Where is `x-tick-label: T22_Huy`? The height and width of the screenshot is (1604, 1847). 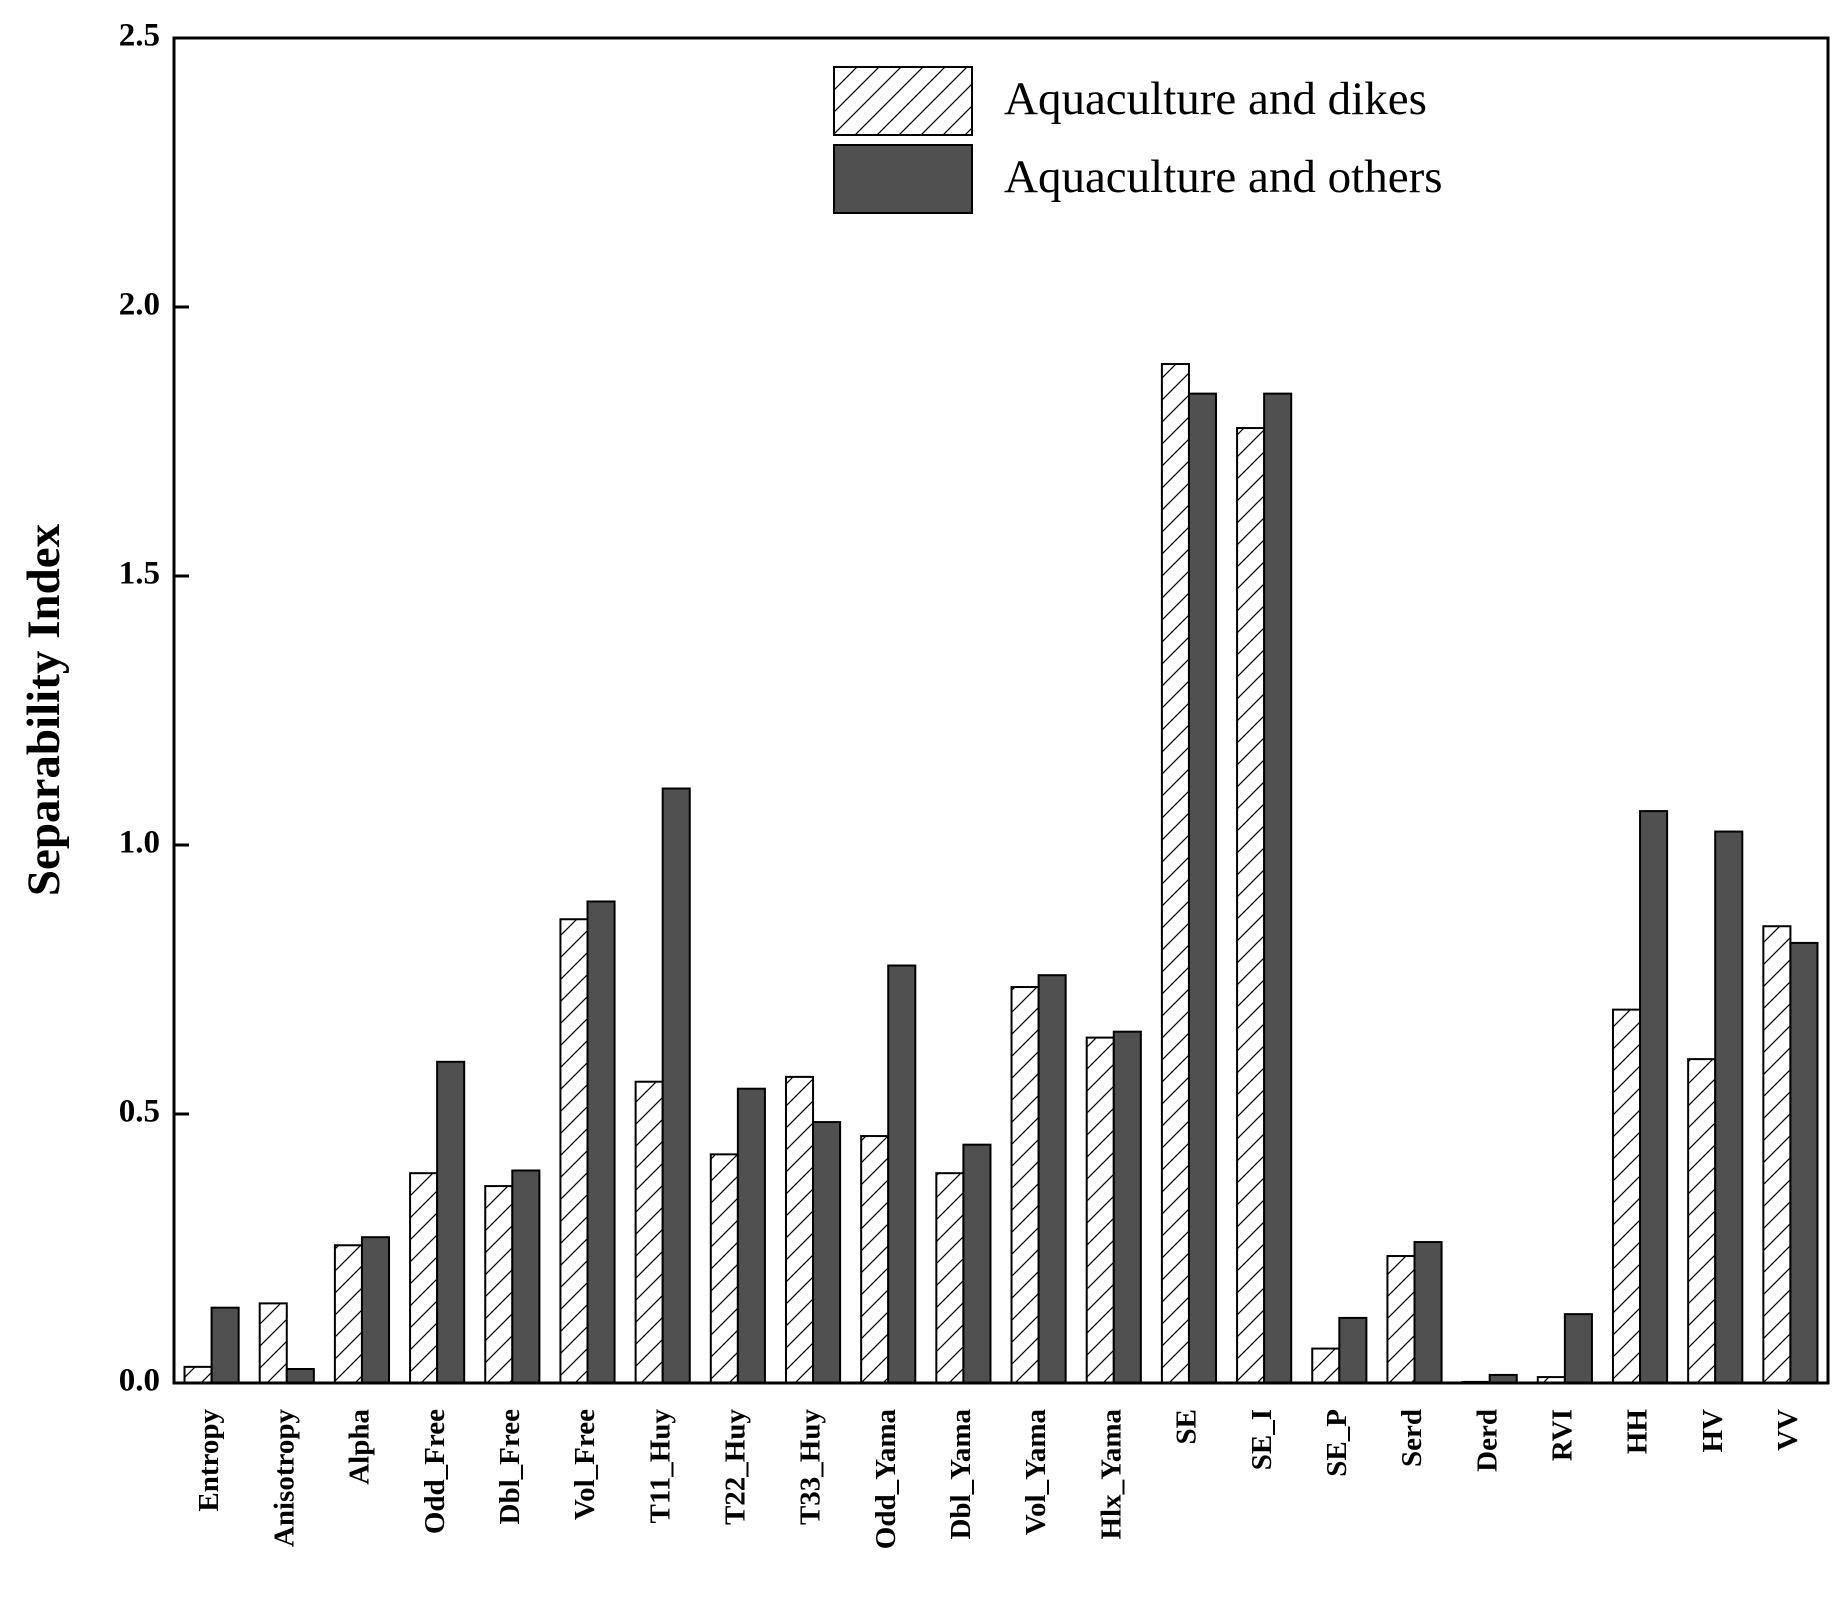 x-tick-label: T22_Huy is located at coordinates (736, 1467).